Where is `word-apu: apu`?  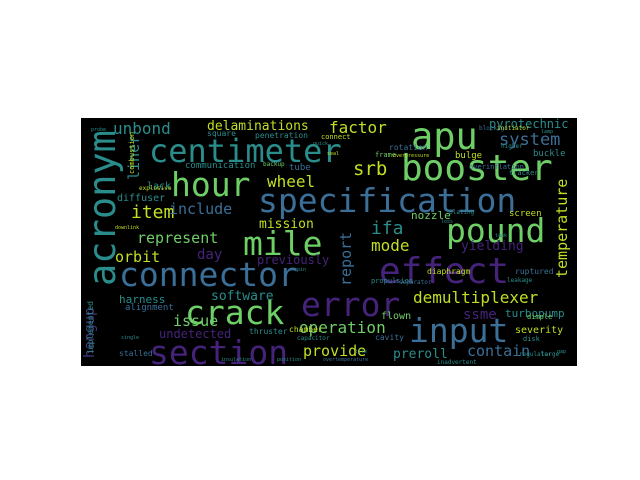 word-apu: apu is located at coordinates (444, 138).